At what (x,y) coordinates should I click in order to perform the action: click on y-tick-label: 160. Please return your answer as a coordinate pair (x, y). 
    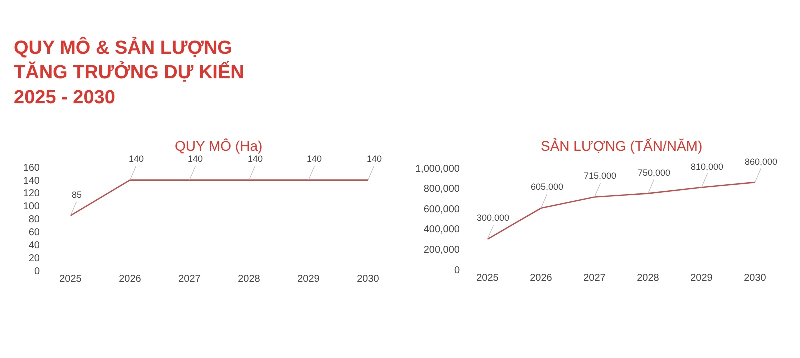
    Looking at the image, I should click on (31, 168).